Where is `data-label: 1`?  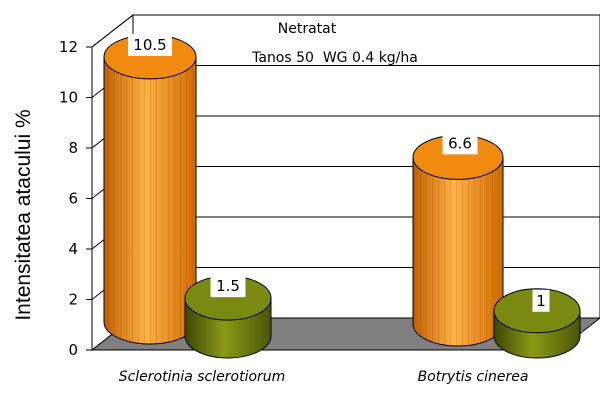 data-label: 1 is located at coordinates (541, 301).